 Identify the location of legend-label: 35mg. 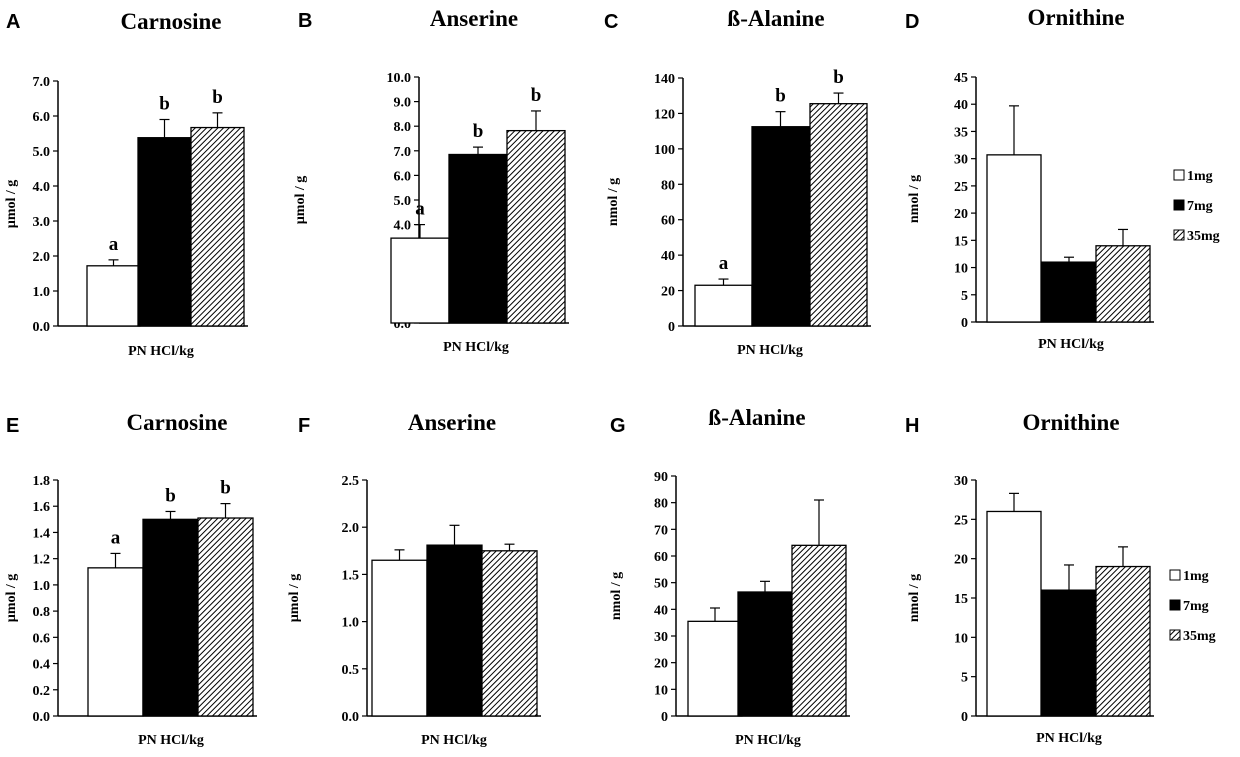
(1203, 236).